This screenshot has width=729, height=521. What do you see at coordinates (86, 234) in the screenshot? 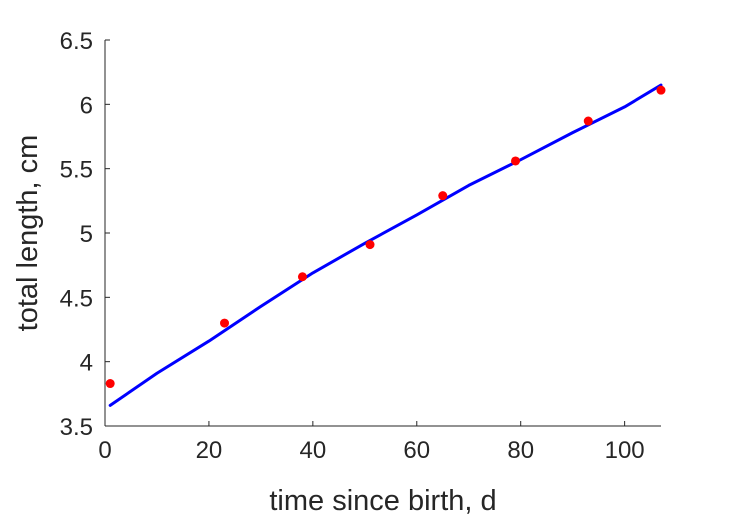
I see `y-tick-label: 5` at bounding box center [86, 234].